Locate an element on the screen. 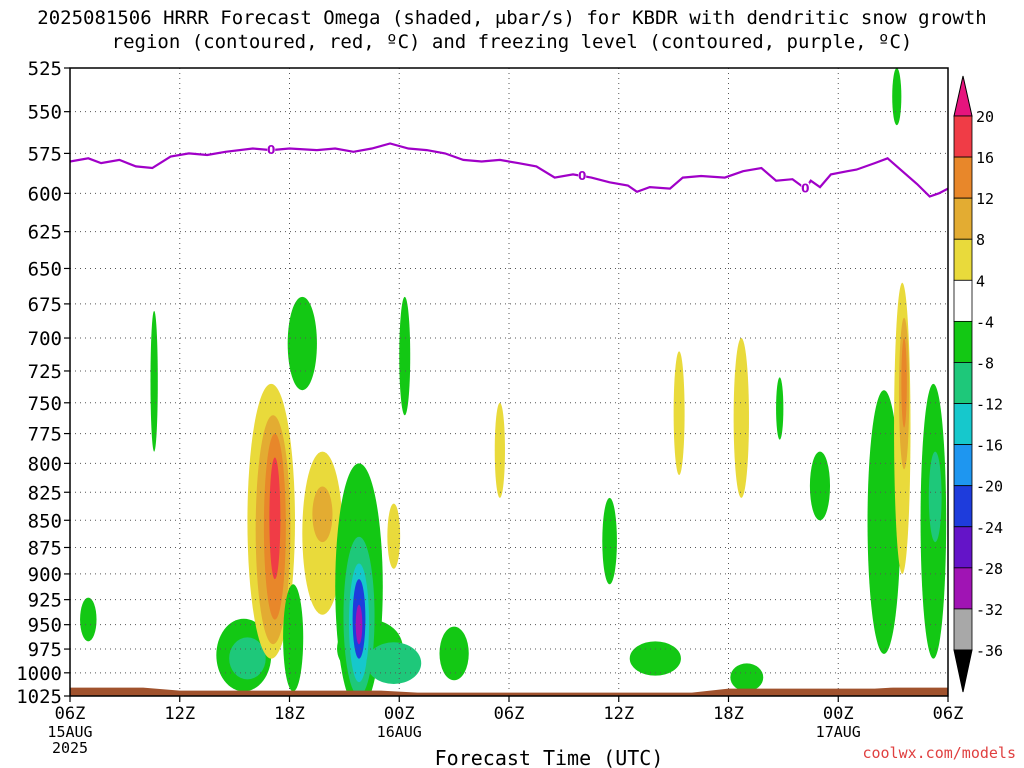  y-tick-label-13: 850 is located at coordinates (45, 521).